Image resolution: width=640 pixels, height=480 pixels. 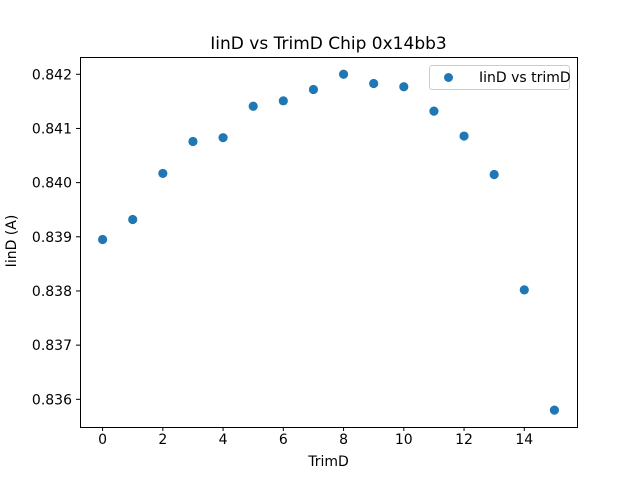 What do you see at coordinates (328, 462) in the screenshot?
I see `x-axis-label: TrimD` at bounding box center [328, 462].